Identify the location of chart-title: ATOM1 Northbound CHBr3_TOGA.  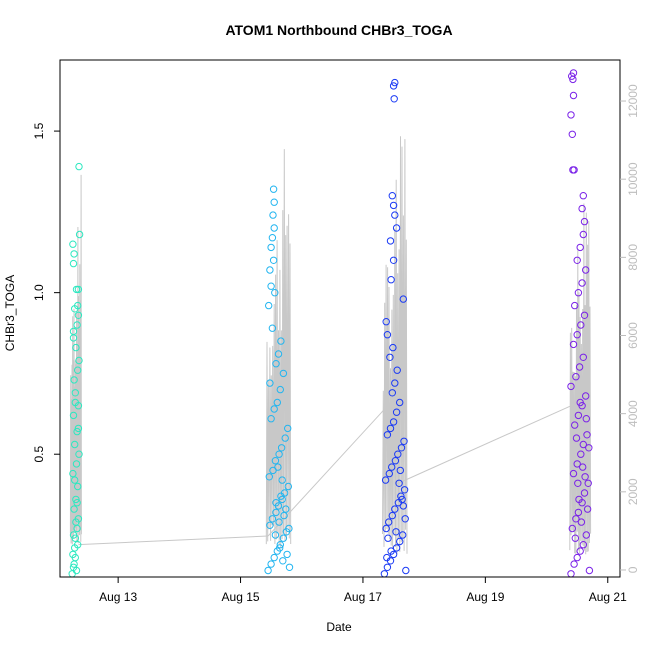
(338, 30).